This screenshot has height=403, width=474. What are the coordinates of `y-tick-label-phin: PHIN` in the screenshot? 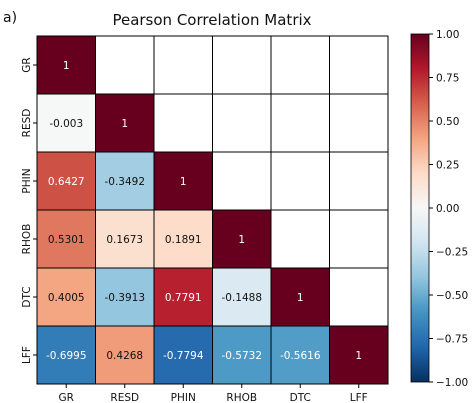 It's located at (27, 180).